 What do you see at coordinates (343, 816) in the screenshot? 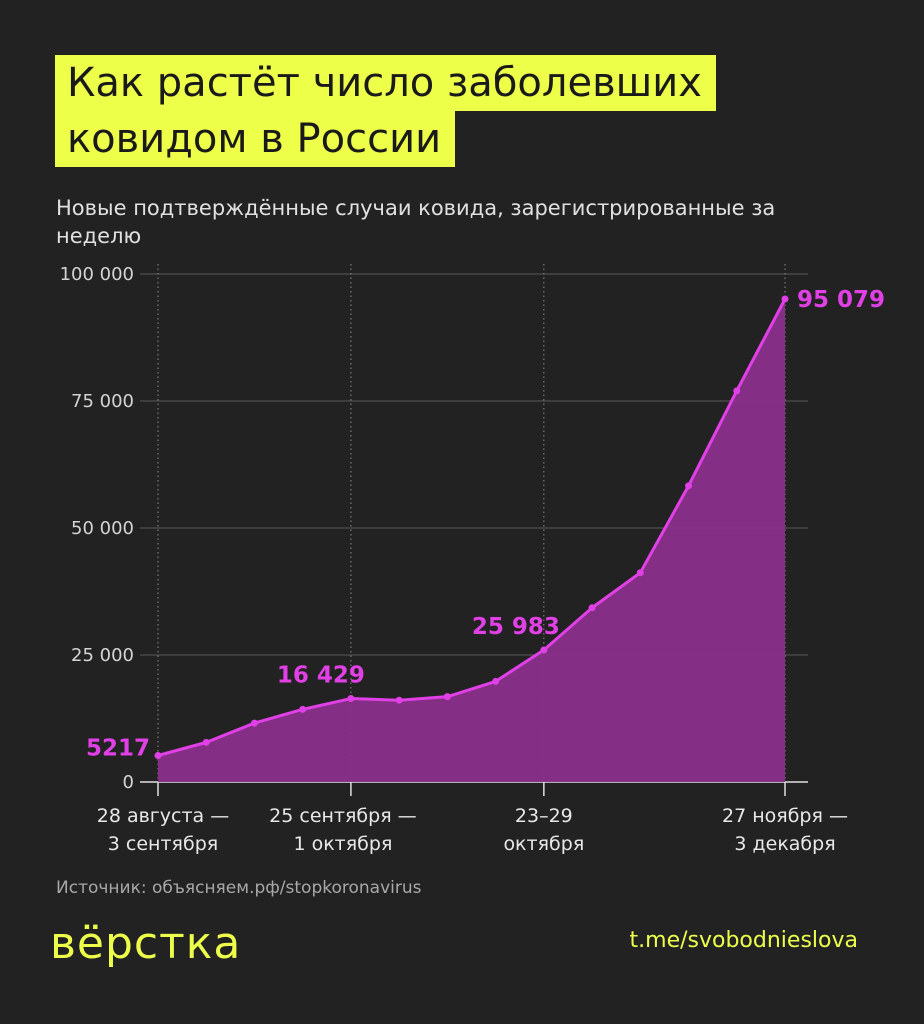
I see `x-tick-label: 25 сентября —` at bounding box center [343, 816].